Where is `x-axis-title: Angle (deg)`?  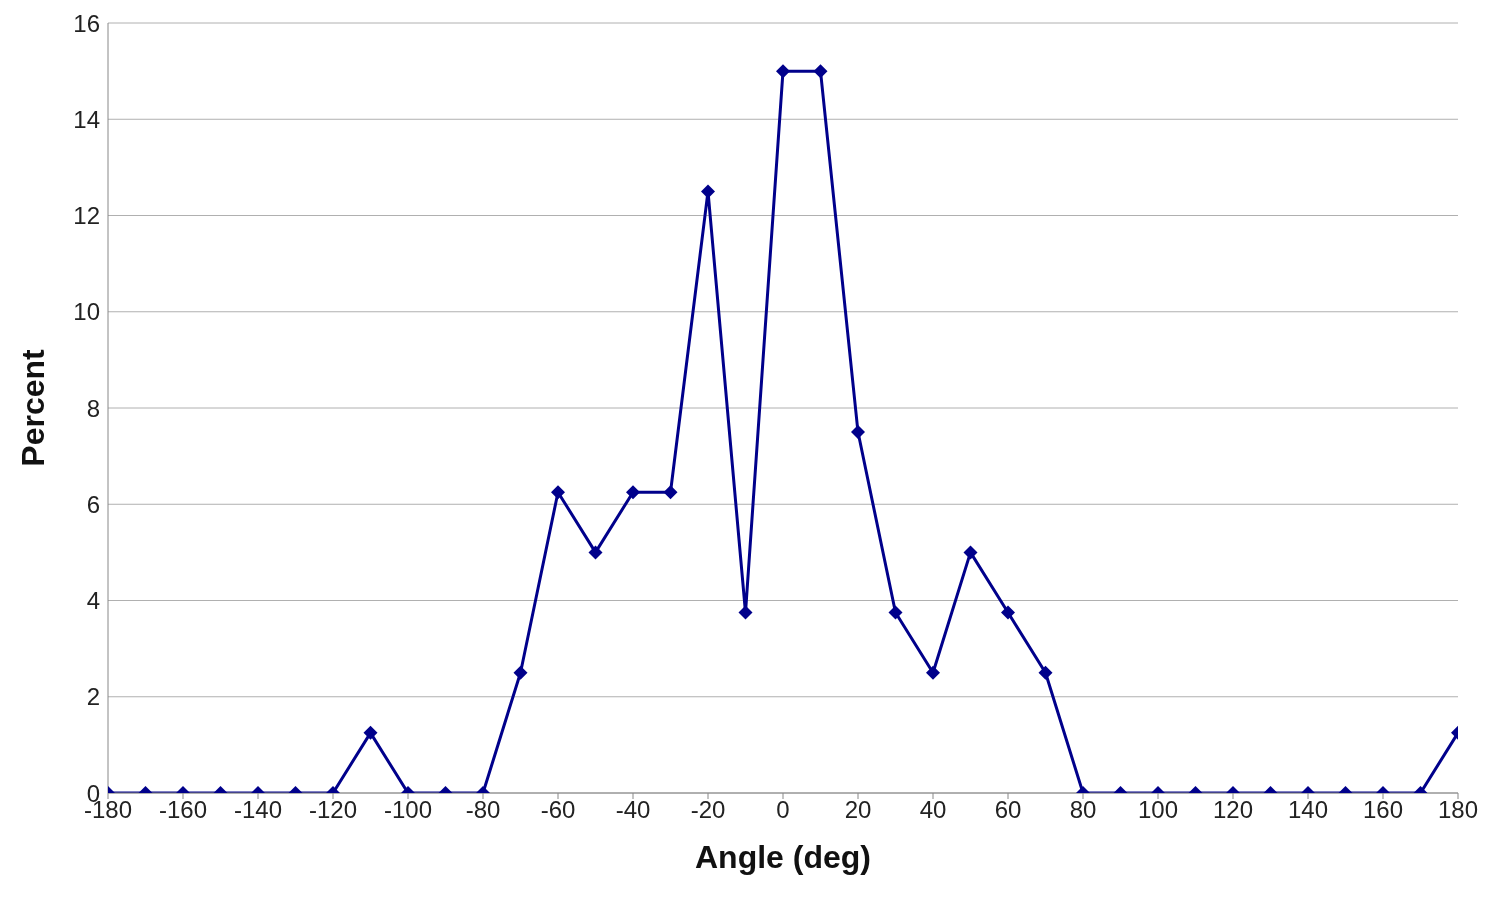
x-axis-title: Angle (deg) is located at coordinates (783, 857).